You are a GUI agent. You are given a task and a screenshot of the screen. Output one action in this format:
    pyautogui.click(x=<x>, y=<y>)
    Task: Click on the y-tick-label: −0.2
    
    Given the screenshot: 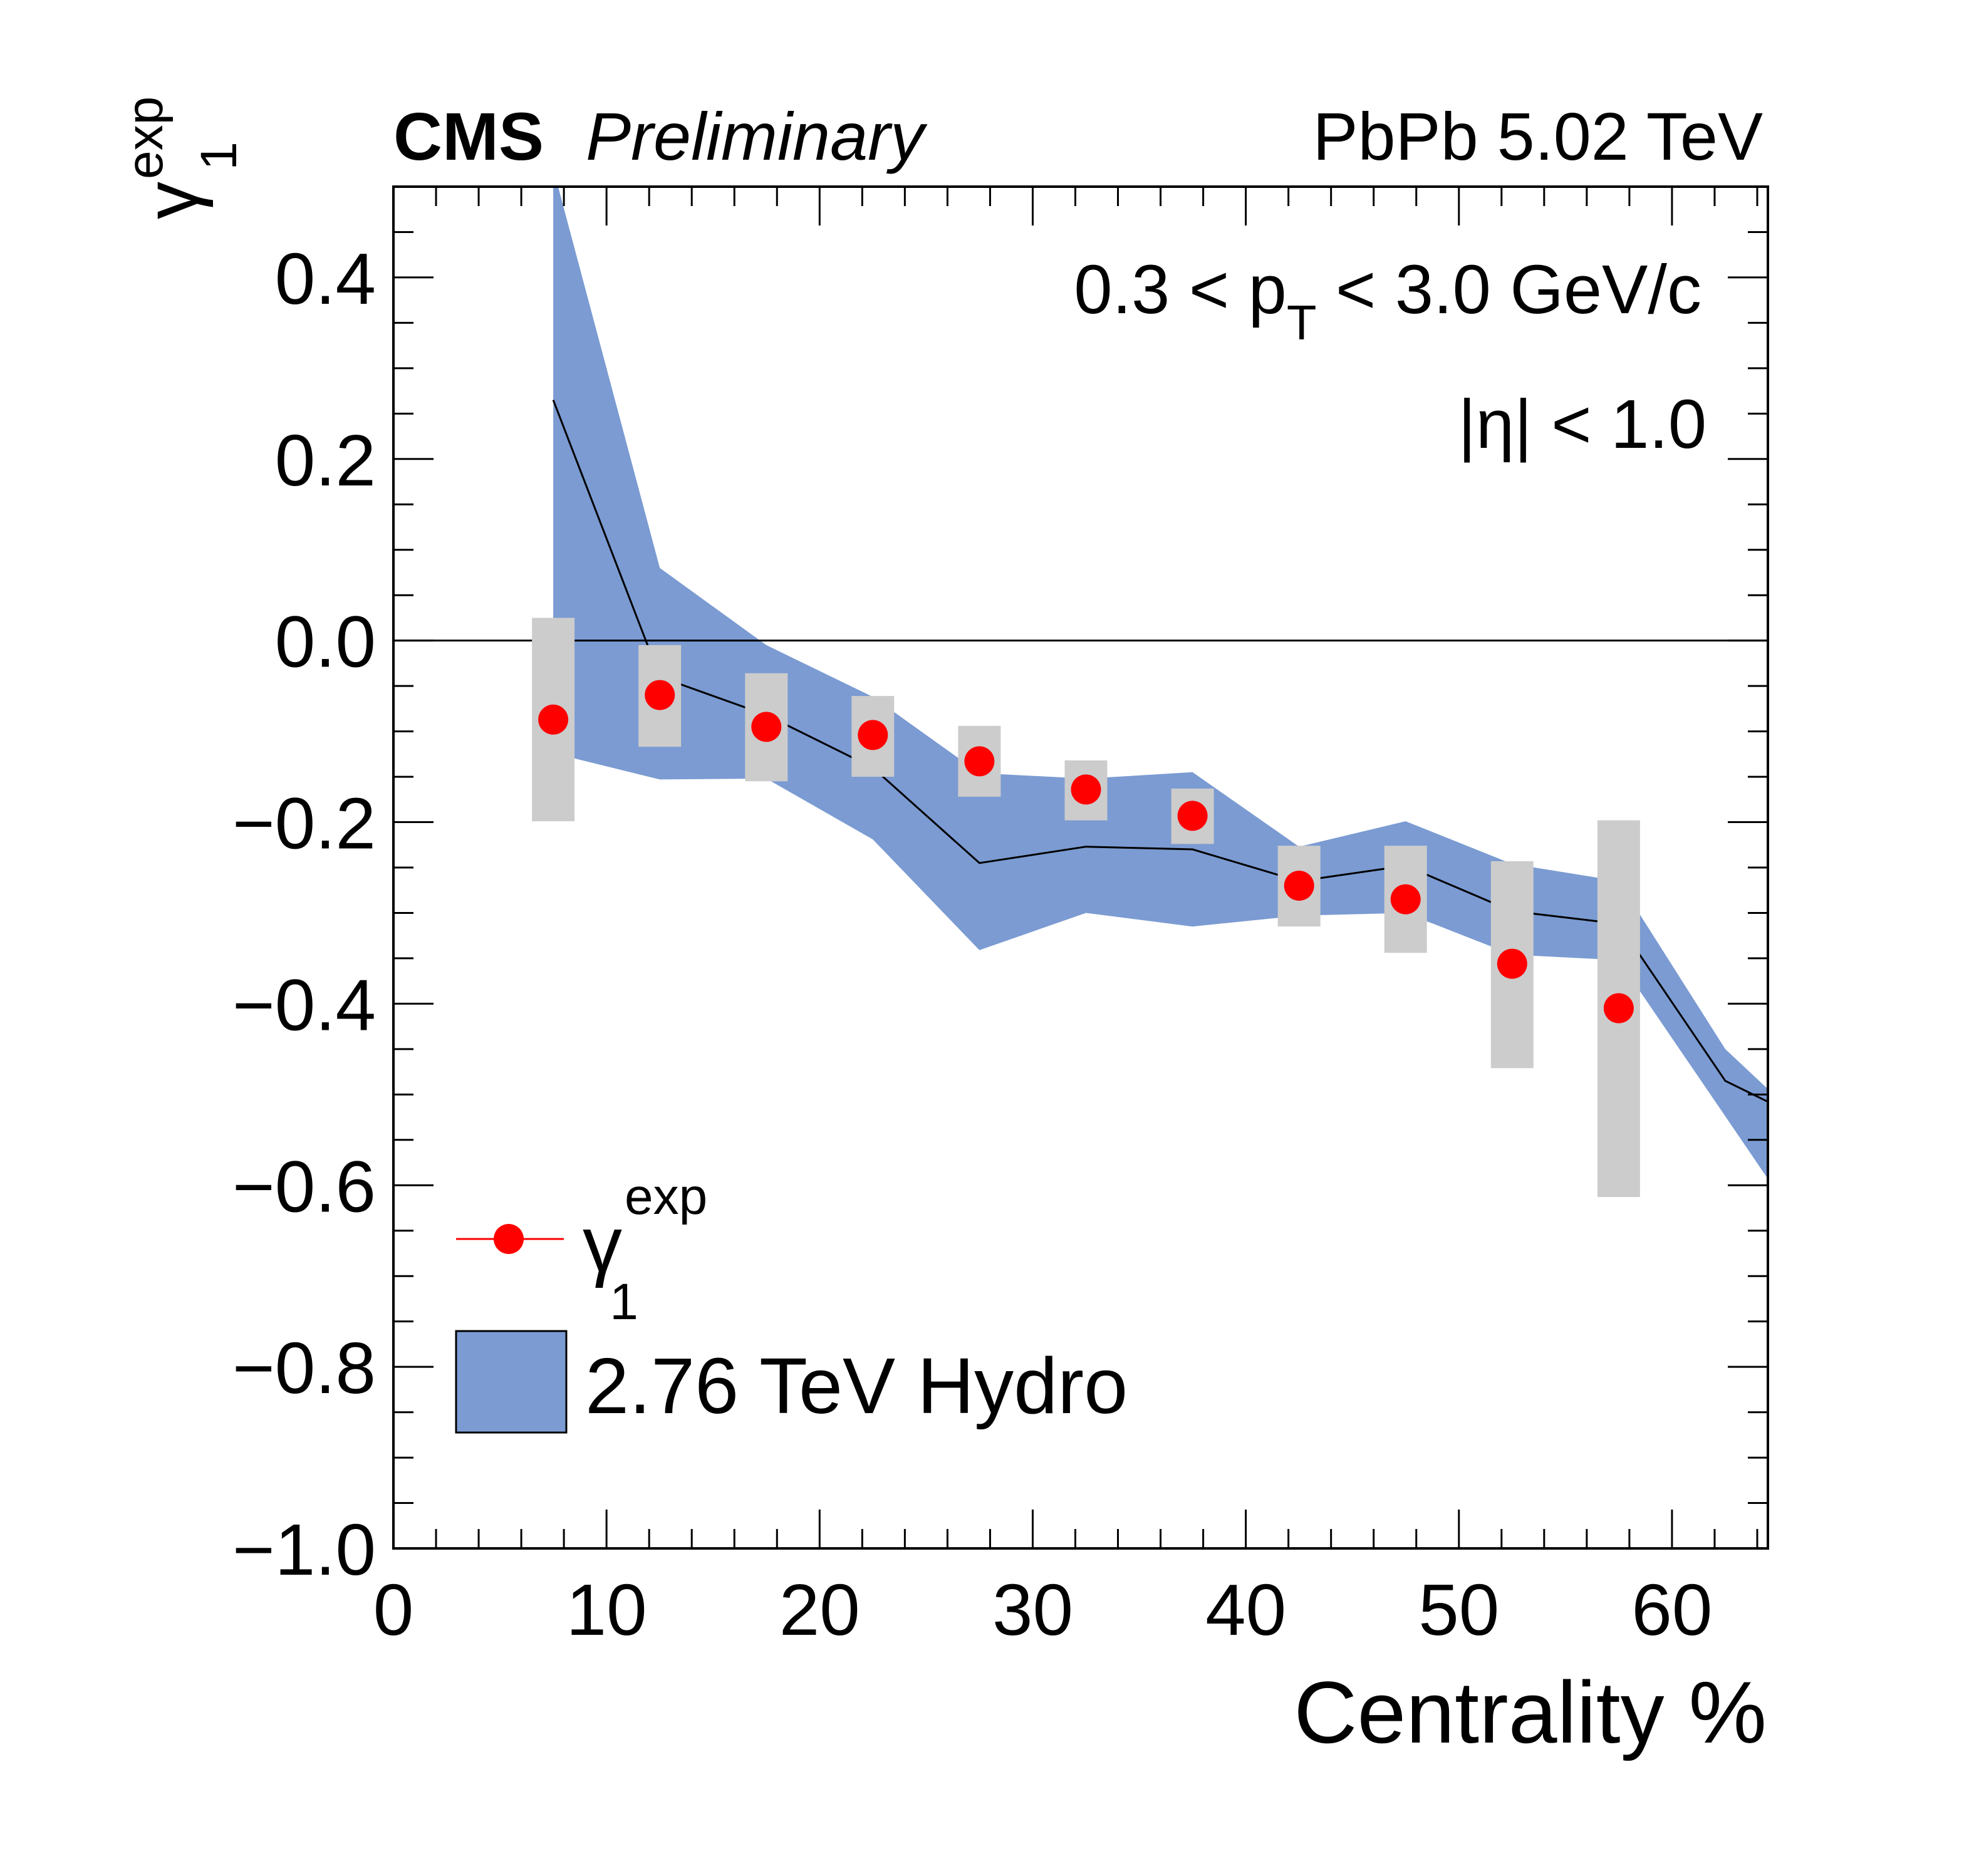 What is the action you would take?
    pyautogui.click(x=304, y=823)
    